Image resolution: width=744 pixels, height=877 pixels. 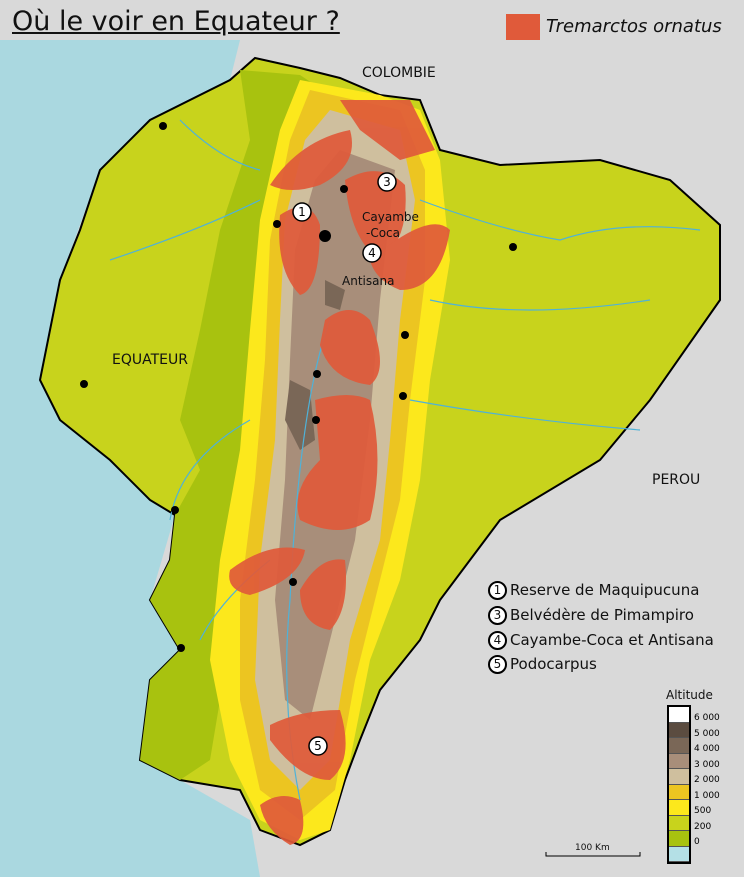 What do you see at coordinates (697, 842) in the screenshot?
I see `altitude-tick-label: 0` at bounding box center [697, 842].